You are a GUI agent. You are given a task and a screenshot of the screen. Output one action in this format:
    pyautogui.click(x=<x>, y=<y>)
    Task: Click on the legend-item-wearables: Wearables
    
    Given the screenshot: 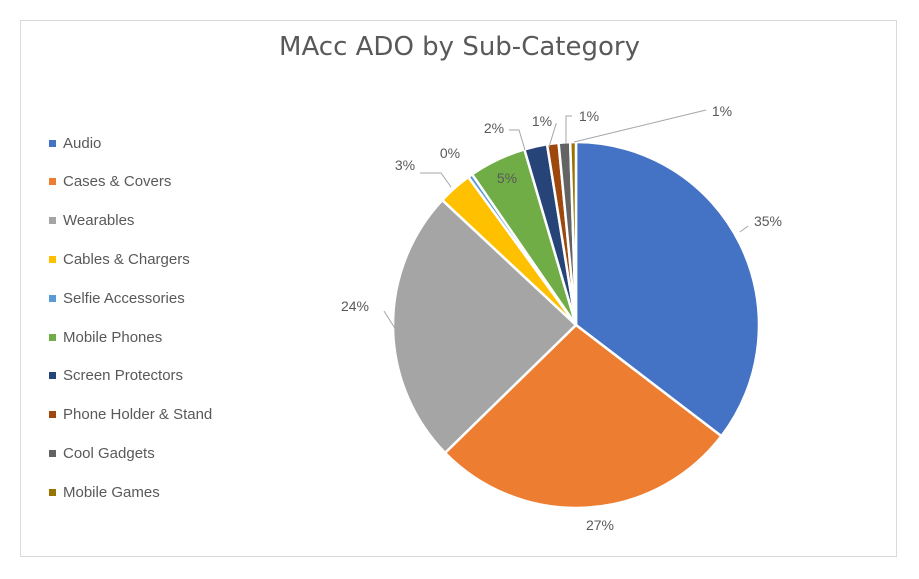 What is the action you would take?
    pyautogui.click(x=91, y=221)
    